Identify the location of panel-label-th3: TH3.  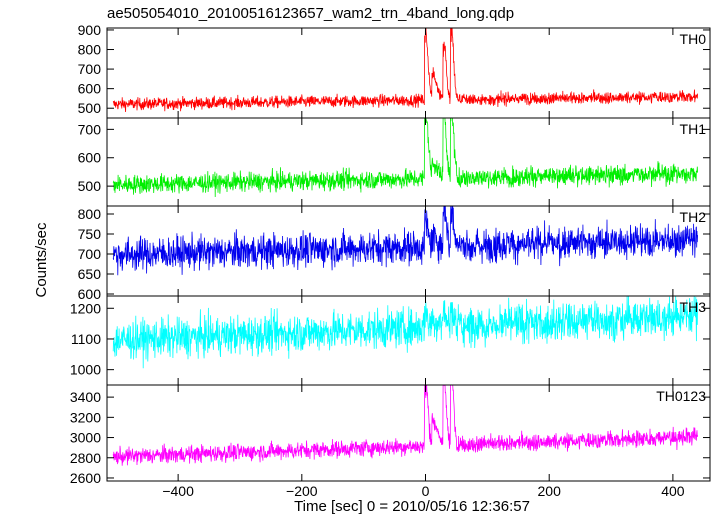
(693, 307).